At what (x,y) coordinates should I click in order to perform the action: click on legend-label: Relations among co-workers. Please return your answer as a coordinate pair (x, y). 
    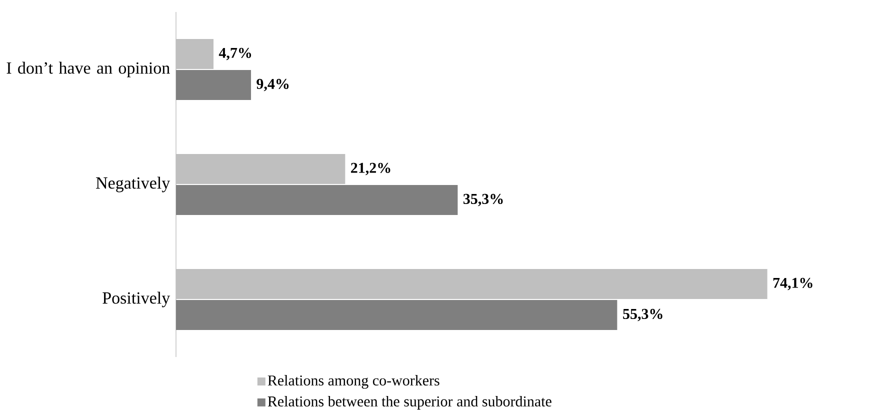
    Looking at the image, I should click on (354, 382).